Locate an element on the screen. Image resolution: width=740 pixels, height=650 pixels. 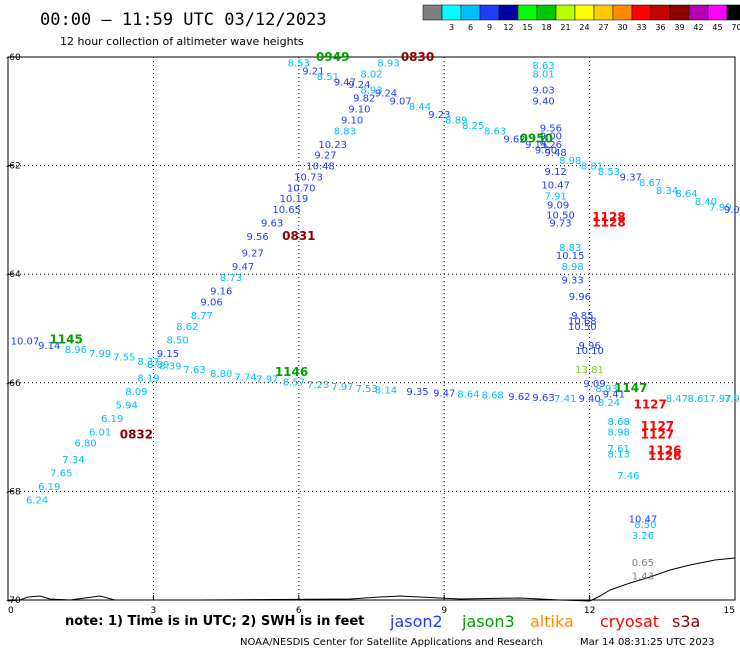
wave-height-value: 8.50 is located at coordinates (178, 340).